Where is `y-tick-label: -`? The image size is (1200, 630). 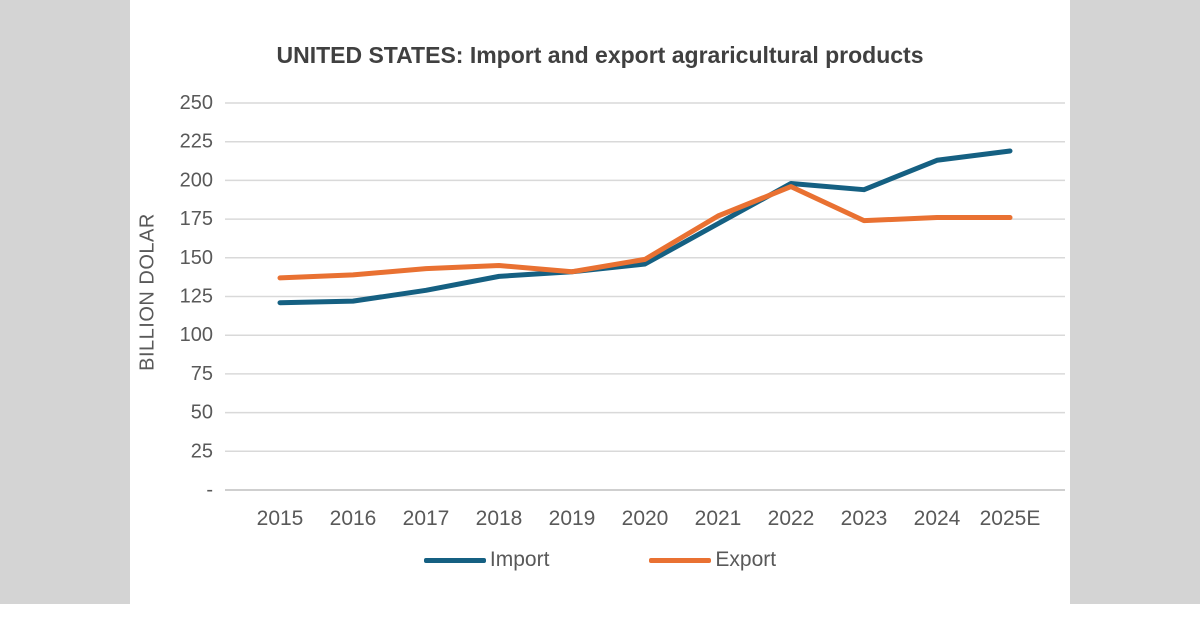 y-tick-label: - is located at coordinates (209, 490).